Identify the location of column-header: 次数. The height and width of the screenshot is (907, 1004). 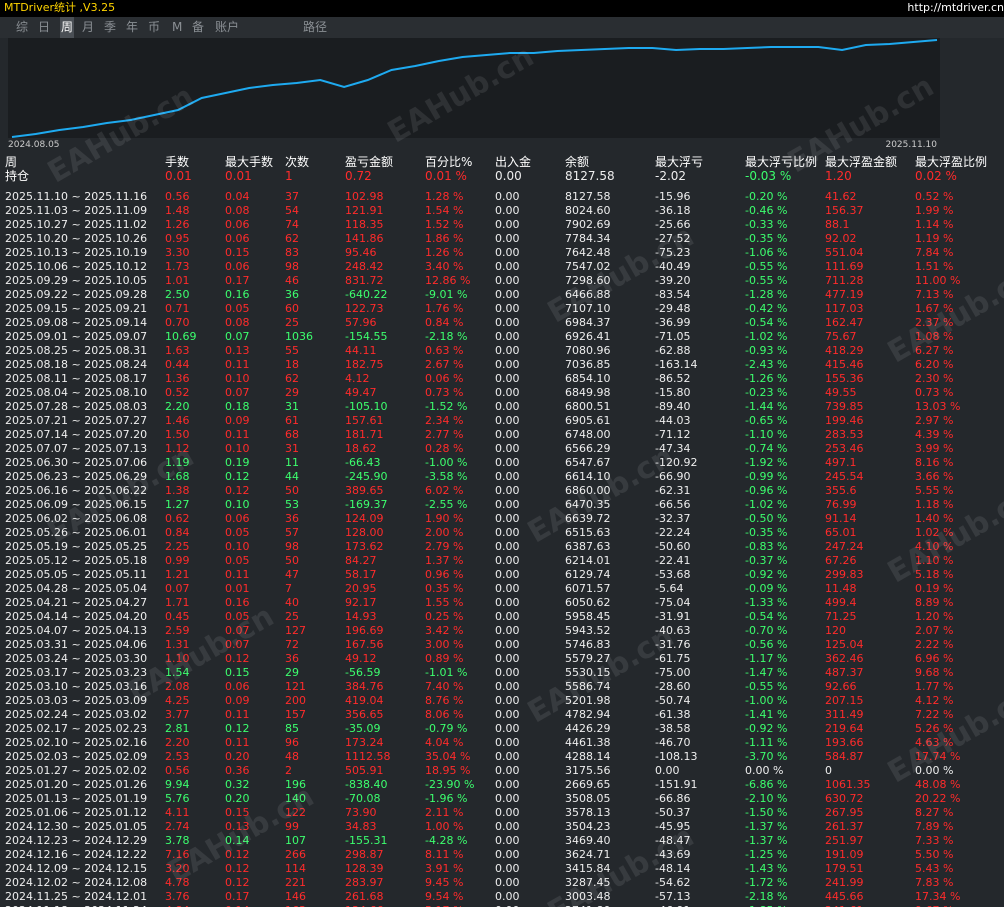
(297, 162).